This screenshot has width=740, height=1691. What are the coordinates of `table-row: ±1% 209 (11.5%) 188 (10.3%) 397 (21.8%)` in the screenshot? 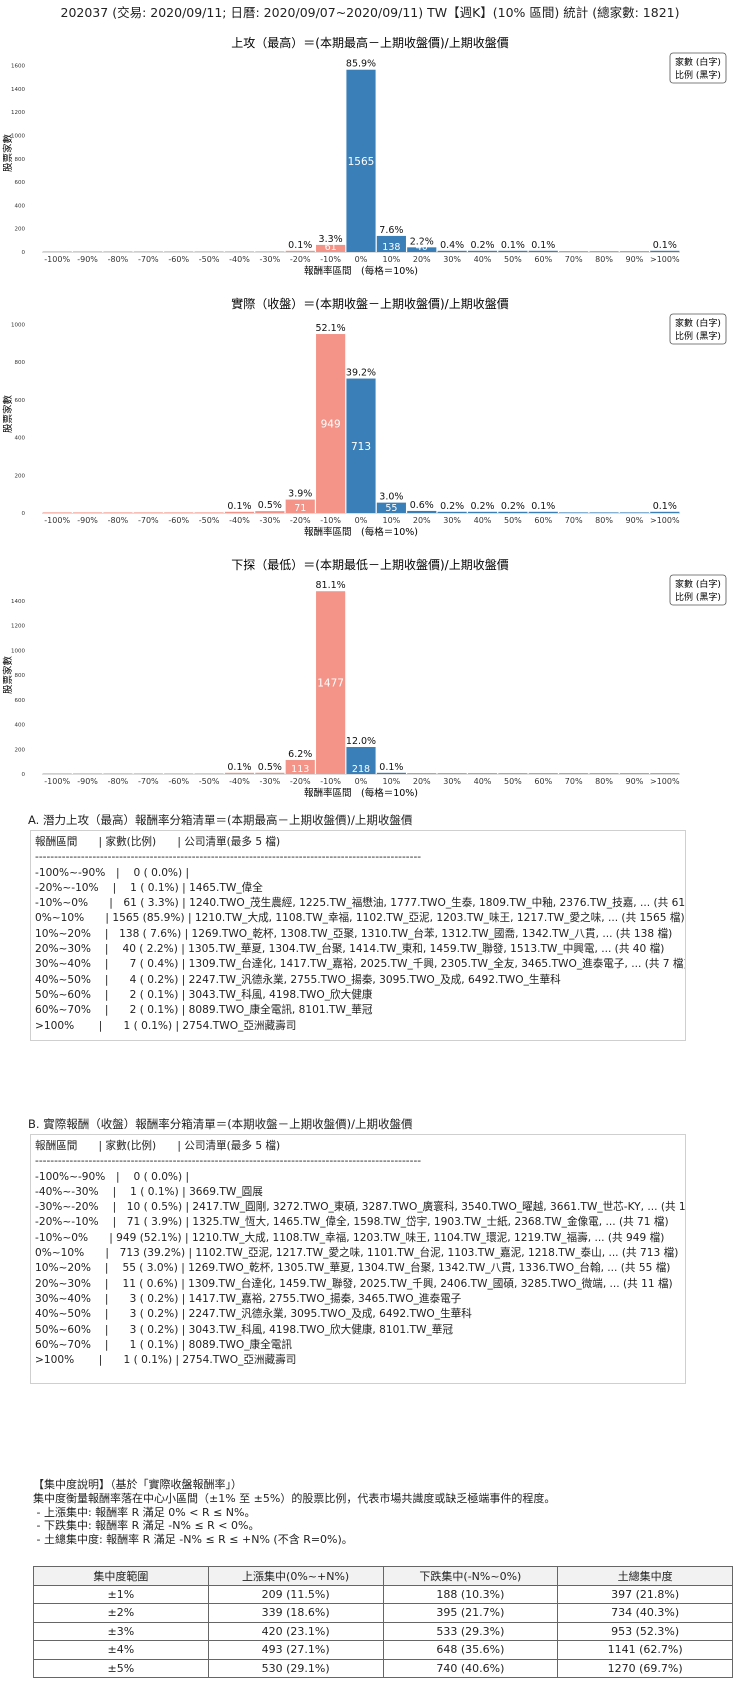 It's located at (383, 1594).